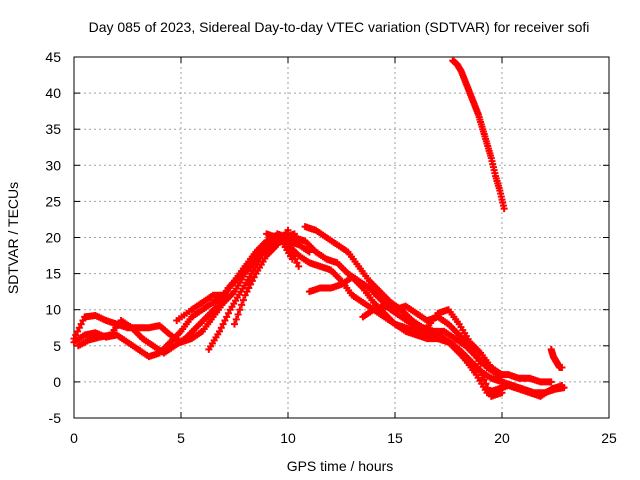  Describe the element at coordinates (53, 93) in the screenshot. I see `y-tick-label: 40` at that location.